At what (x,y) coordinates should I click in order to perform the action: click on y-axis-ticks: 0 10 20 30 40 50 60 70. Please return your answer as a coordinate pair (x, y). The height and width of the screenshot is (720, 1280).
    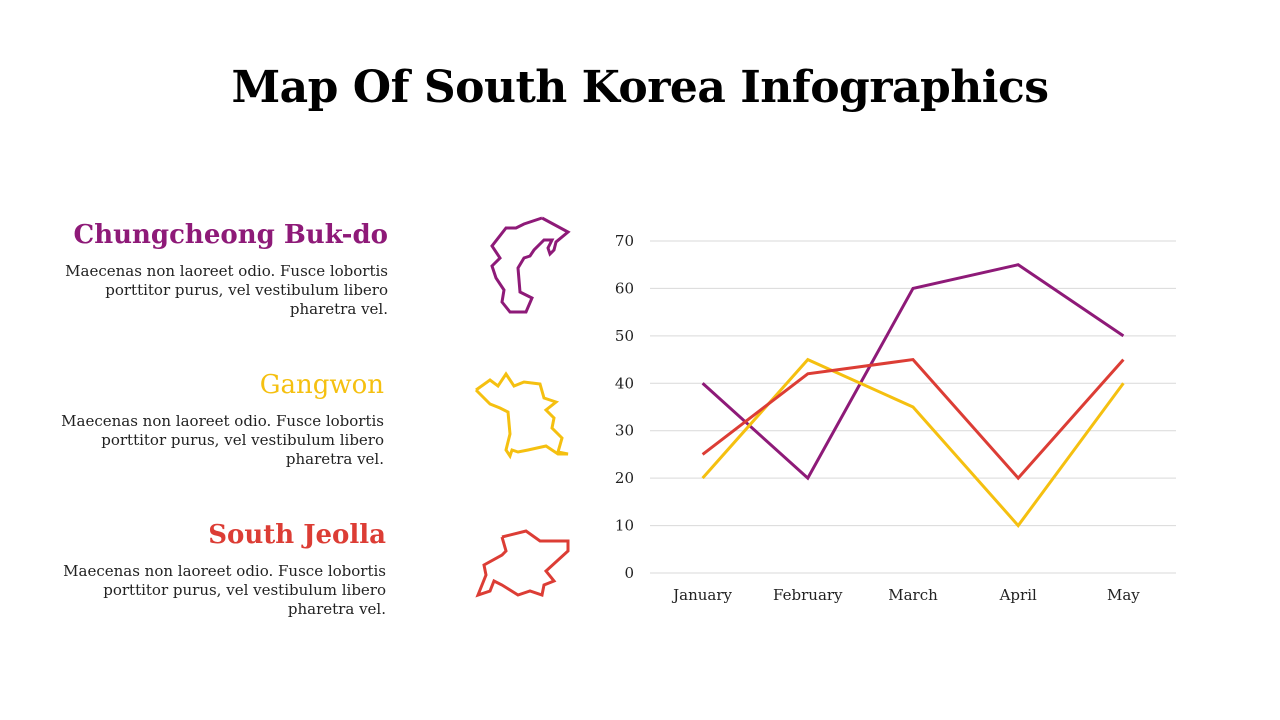
    Looking at the image, I should click on (624, 407).